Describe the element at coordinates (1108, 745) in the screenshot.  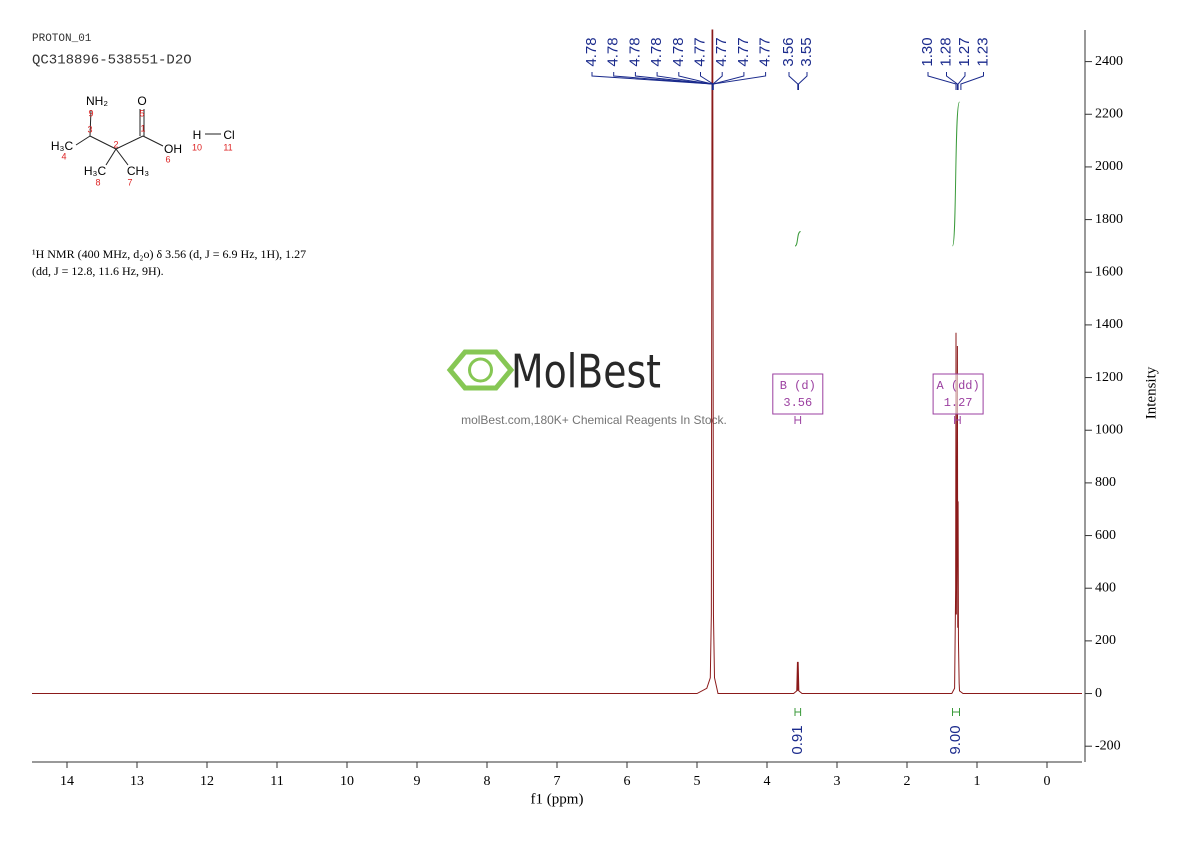
I see `y-tick-label: -200` at that location.